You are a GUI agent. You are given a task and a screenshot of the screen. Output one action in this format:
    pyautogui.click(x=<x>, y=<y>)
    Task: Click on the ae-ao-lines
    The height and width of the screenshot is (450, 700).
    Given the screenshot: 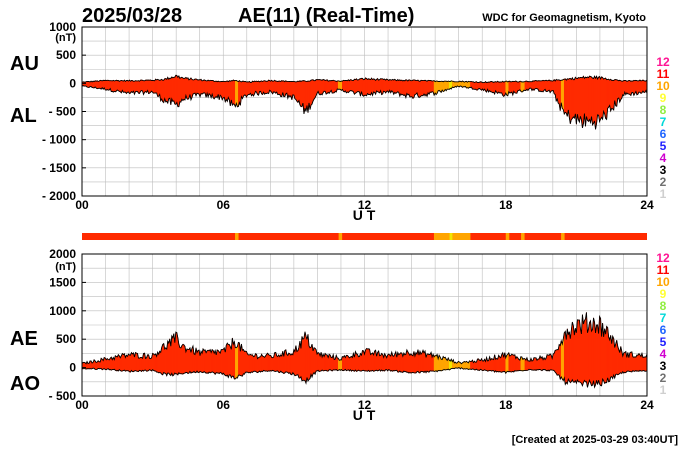 What is the action you would take?
    pyautogui.click(x=364, y=350)
    